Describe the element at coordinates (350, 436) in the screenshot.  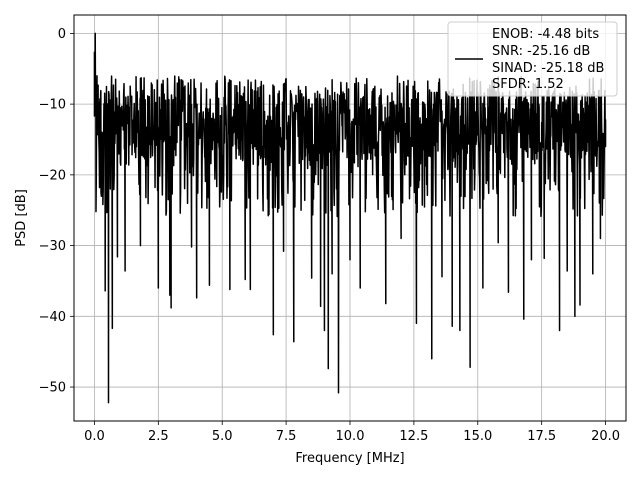
I see `x-tick-label: 10.0` at that location.